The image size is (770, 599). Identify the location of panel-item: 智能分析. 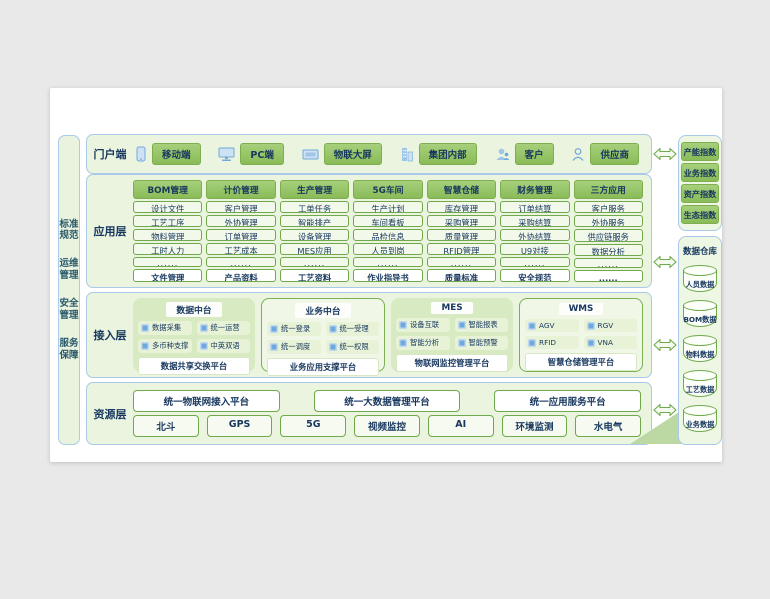
(423, 343).